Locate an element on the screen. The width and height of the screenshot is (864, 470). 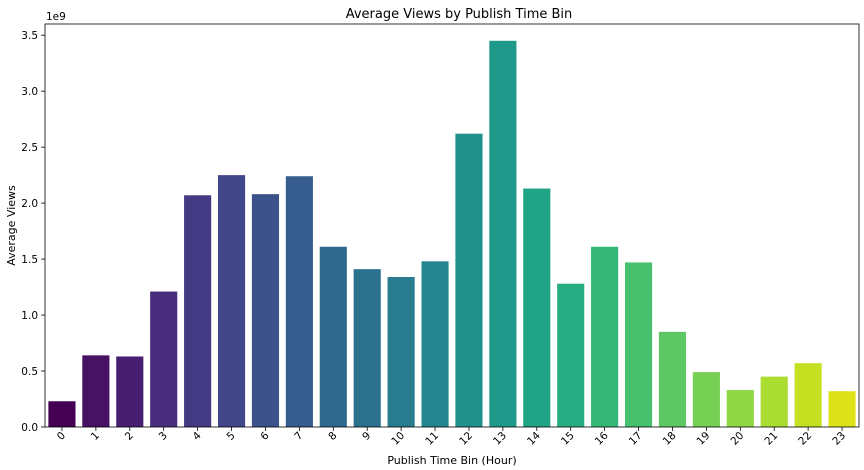
y-tick-label: 3.5 is located at coordinates (29, 36).